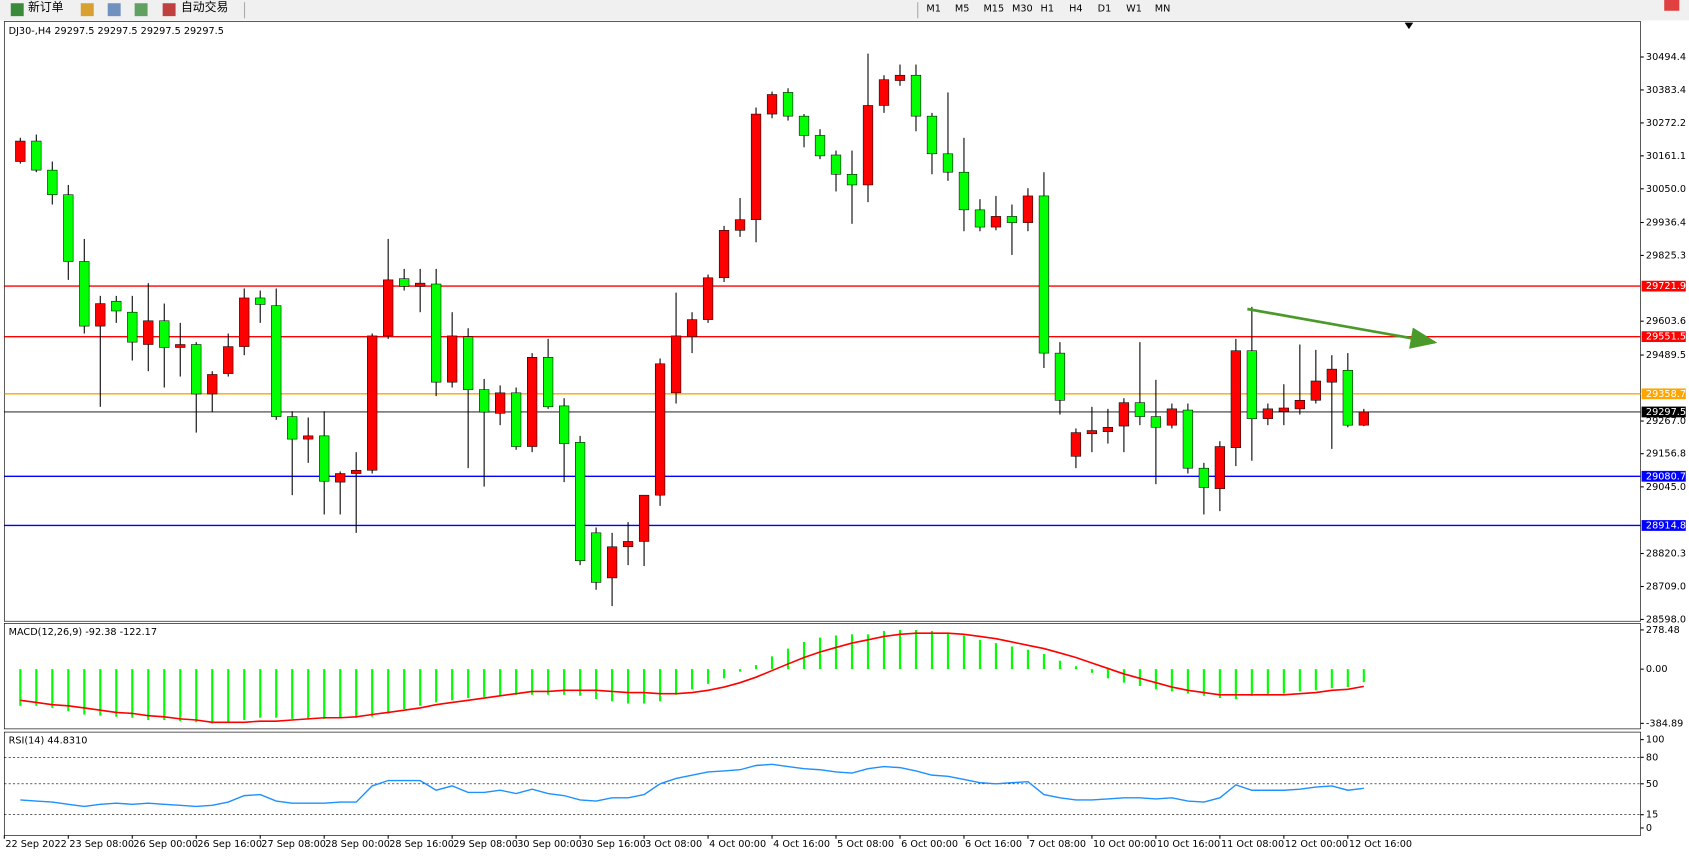 The image size is (1689, 857). I want to click on timeframes: M1 M5 M15 M30 H1 H4 D1 W1 MN, so click(1048, 9).